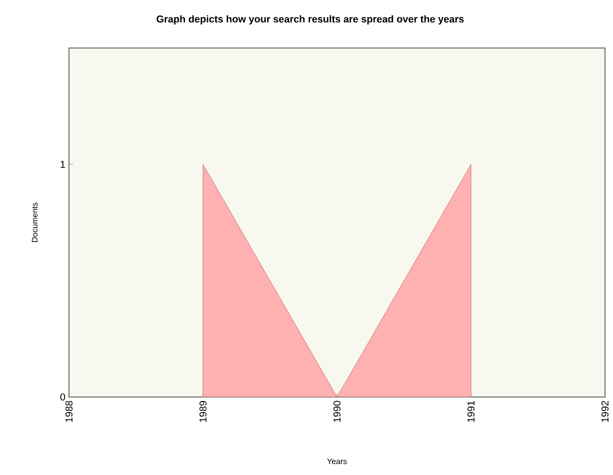  What do you see at coordinates (471, 411) in the screenshot?
I see `x-tick-label: 1991` at bounding box center [471, 411].